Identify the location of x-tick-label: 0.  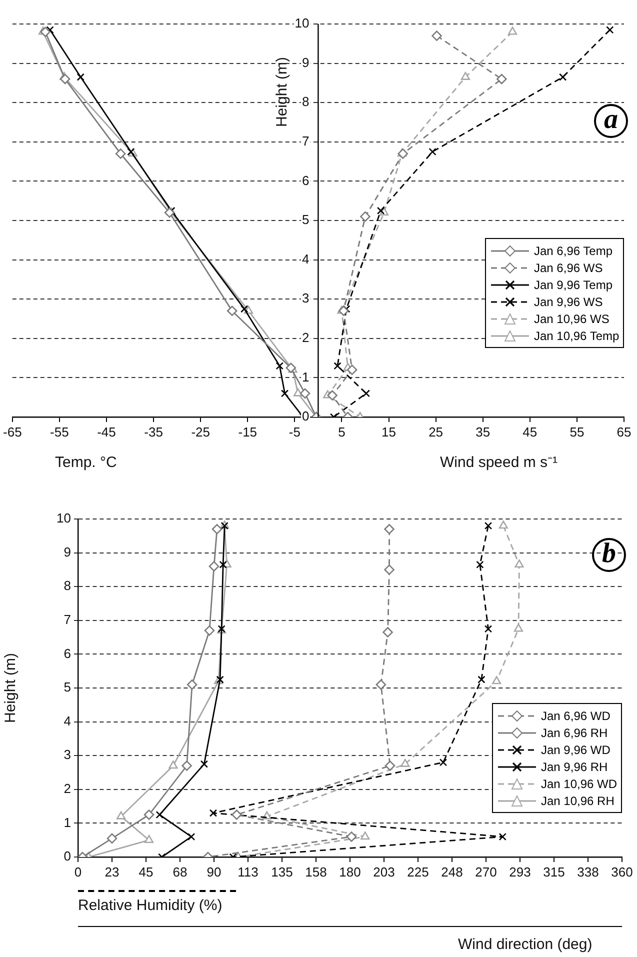
(78, 872).